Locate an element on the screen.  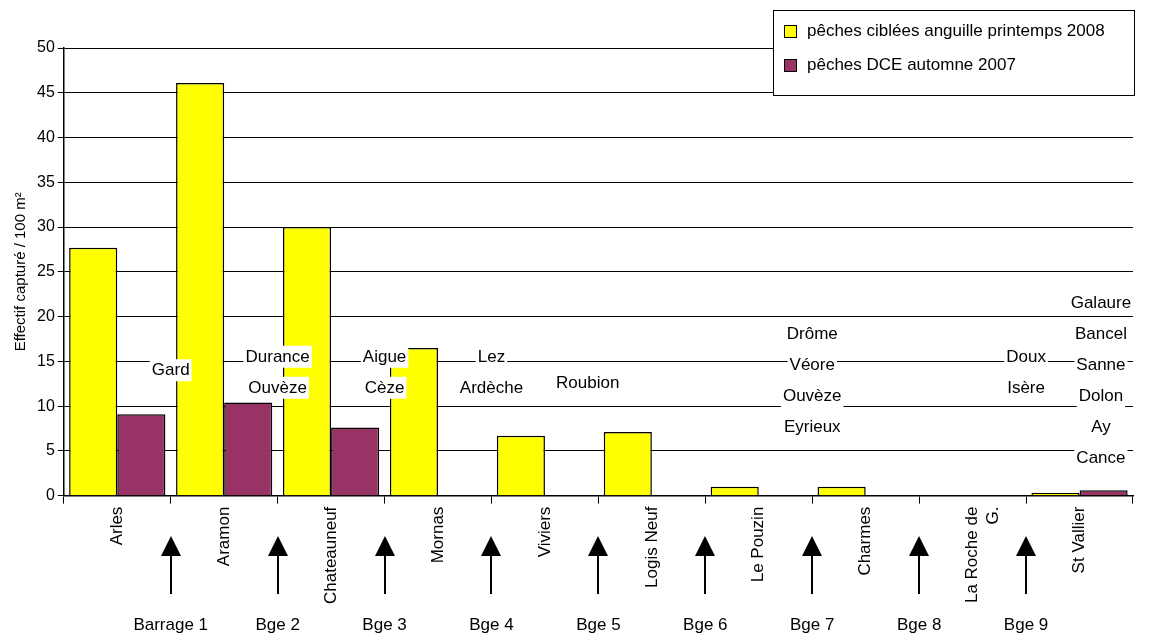
text: Bge 7 is located at coordinates (812, 624).